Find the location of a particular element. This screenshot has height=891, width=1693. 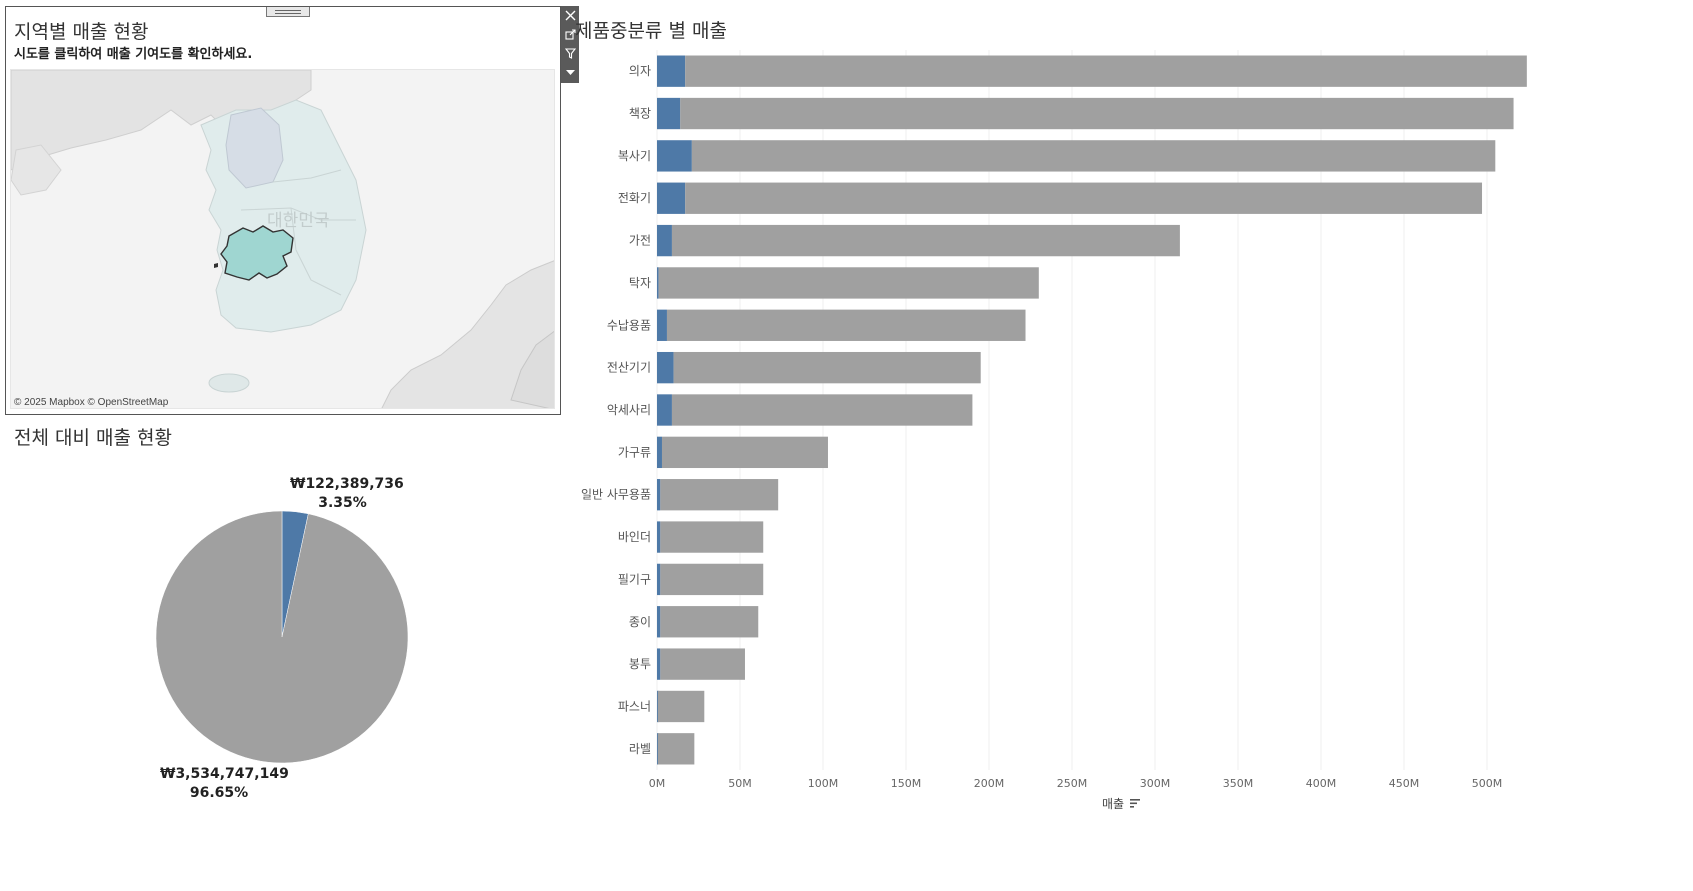

worksheet-toolbar is located at coordinates (570, 44).